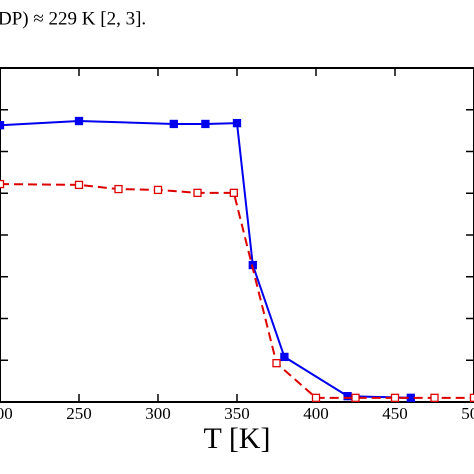 The image size is (474, 474). I want to click on x-tick-label: 200, so click(6, 413).